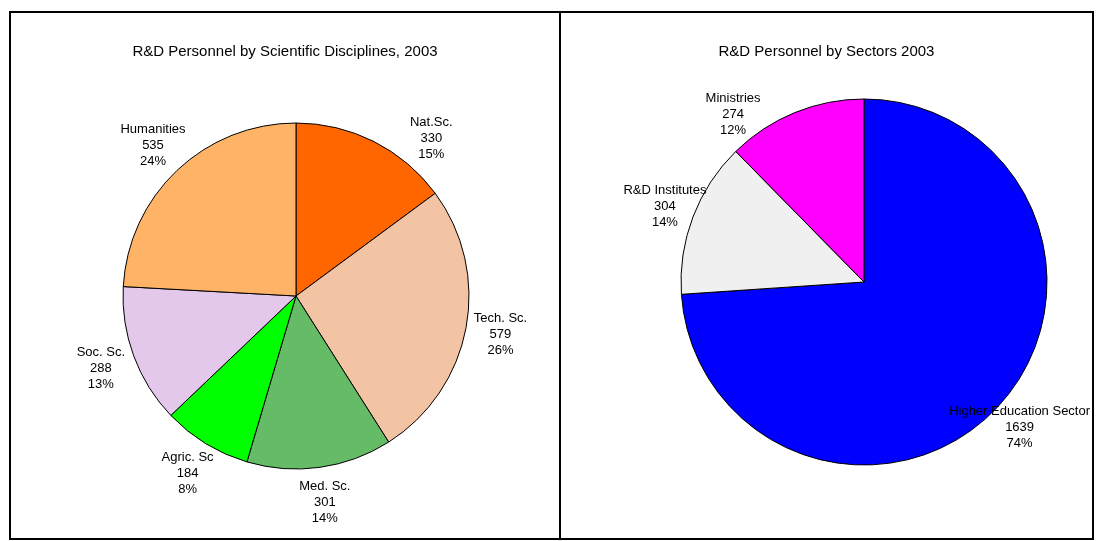 The height and width of the screenshot is (541, 1103). What do you see at coordinates (101, 352) in the screenshot?
I see `slice-label: Soc. Sc.` at bounding box center [101, 352].